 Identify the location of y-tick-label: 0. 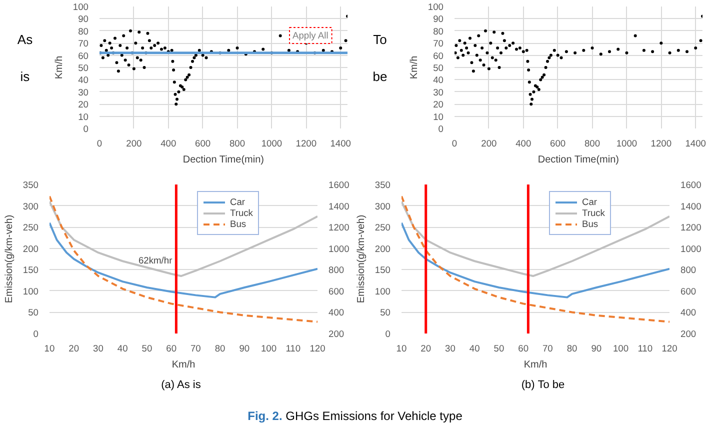
(441, 129).